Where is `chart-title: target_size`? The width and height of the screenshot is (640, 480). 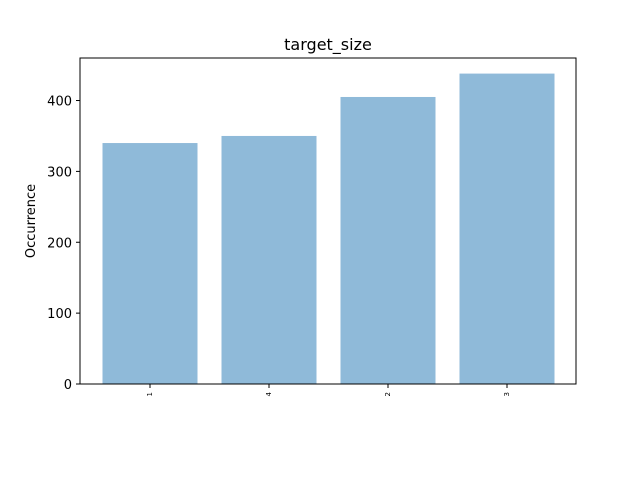
chart-title: target_size is located at coordinates (328, 45).